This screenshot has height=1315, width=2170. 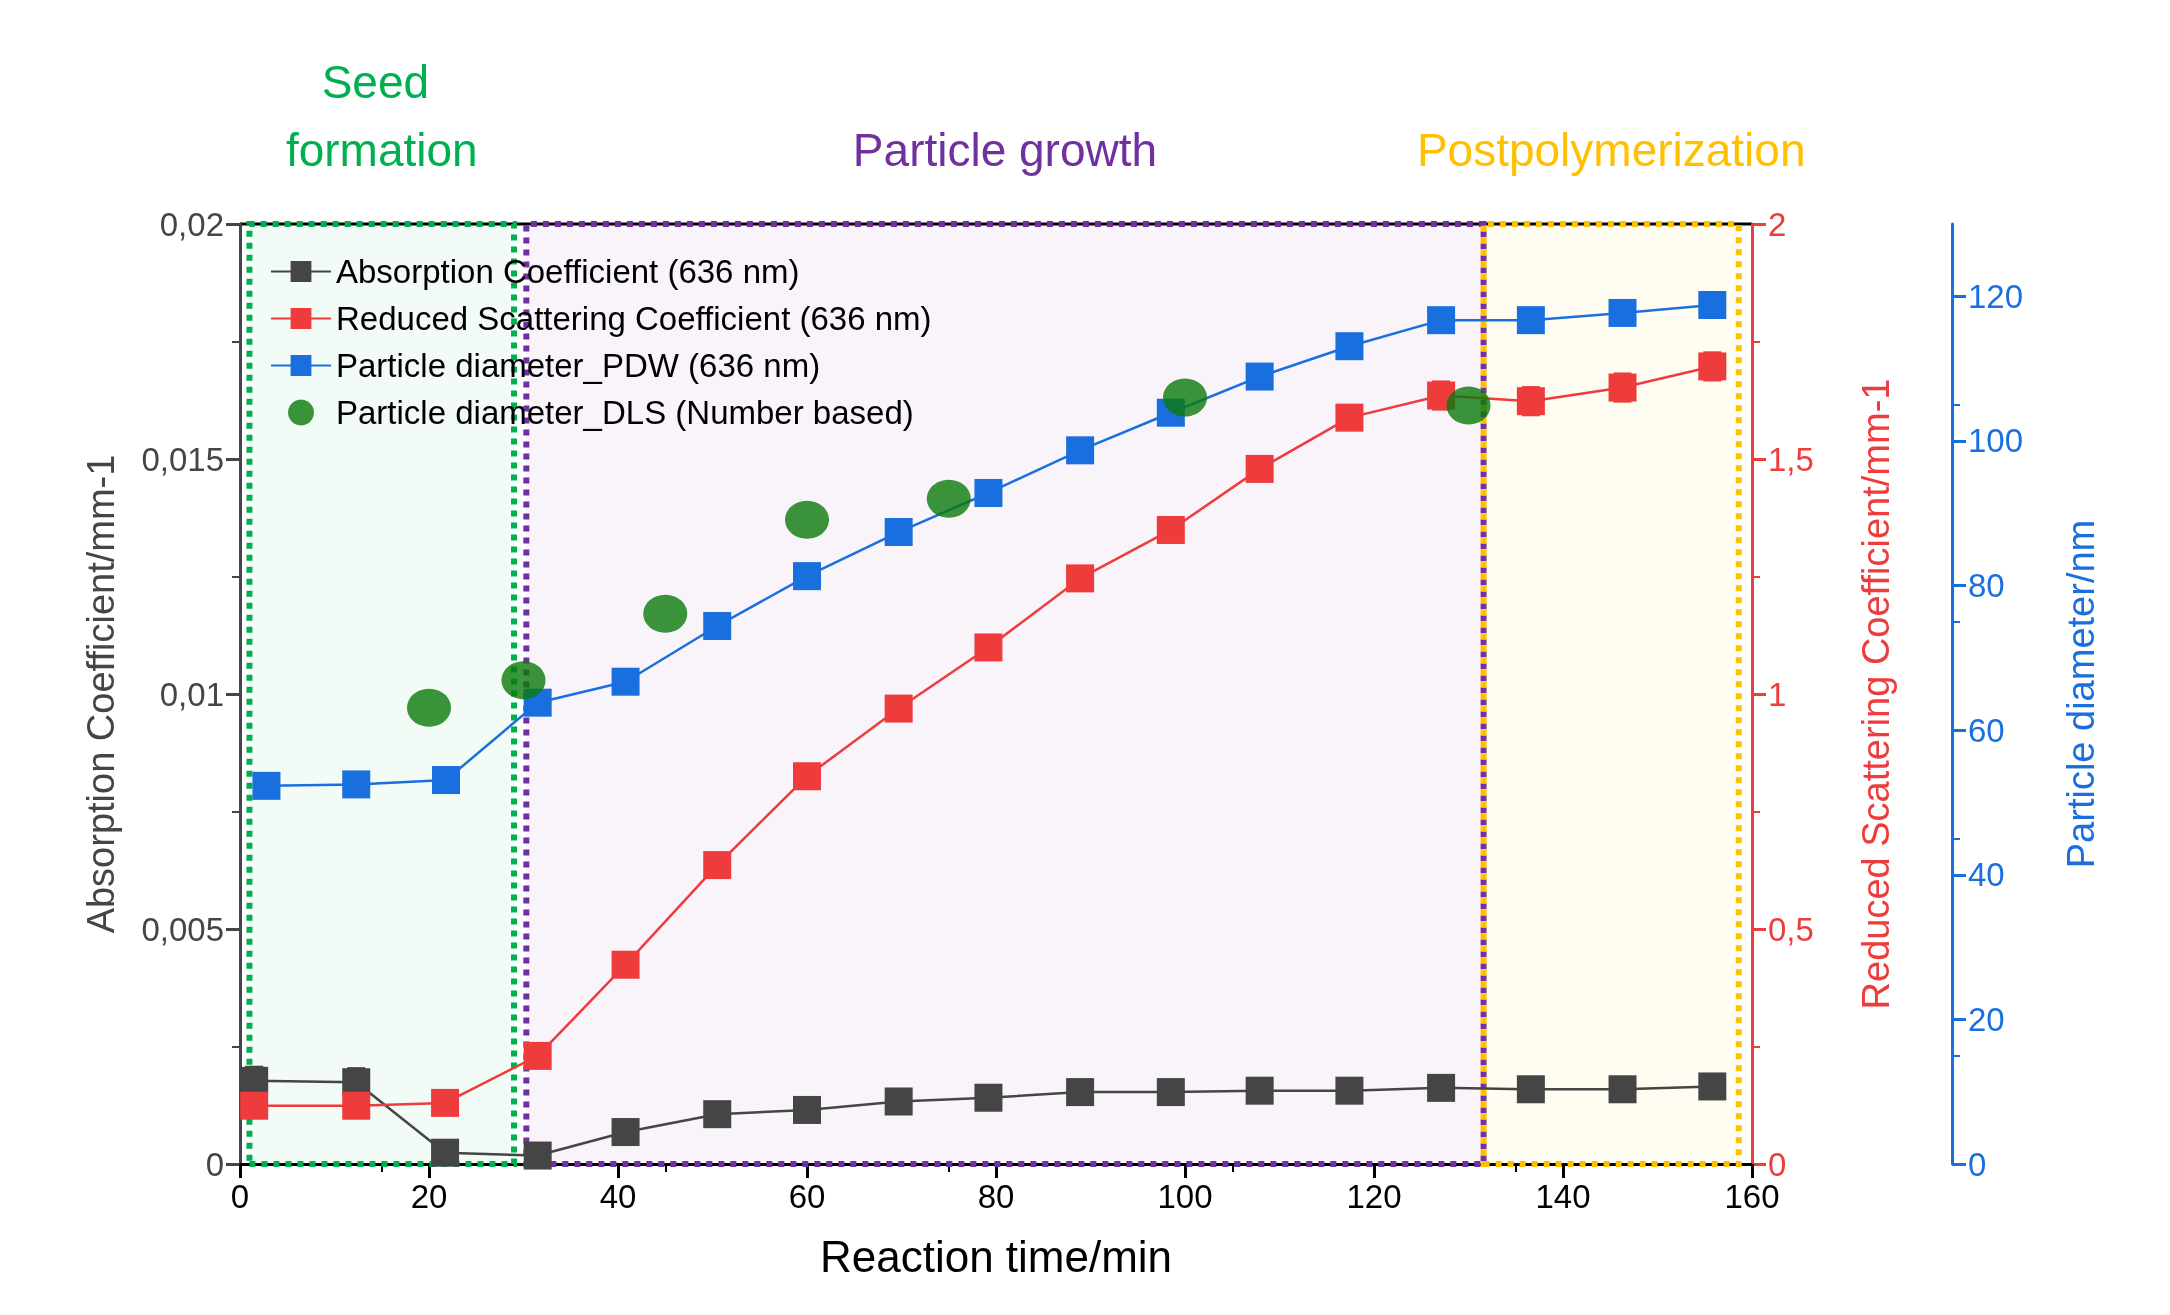 I want to click on y2-tick-label: 2, so click(x=1777, y=224).